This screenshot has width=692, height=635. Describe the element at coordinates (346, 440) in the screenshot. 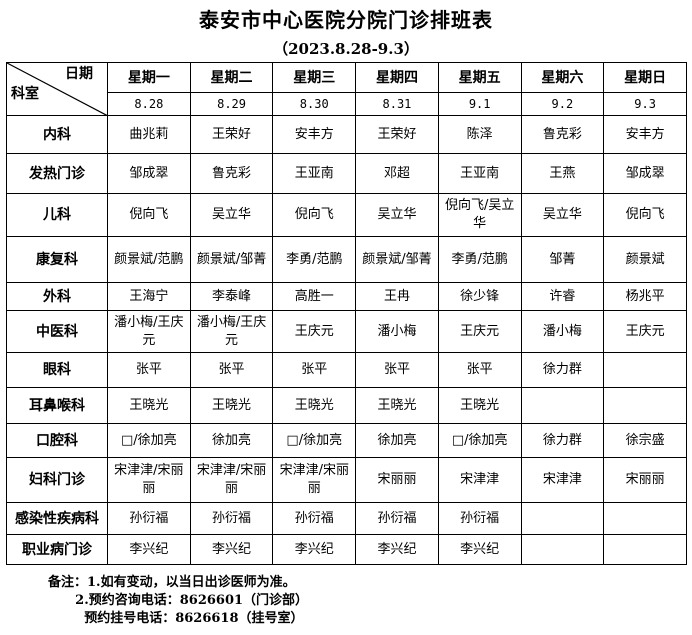

I see `table-row: 口腔科 □/徐加亮 徐加亮 □/徐加亮 徐加亮 □/徐加亮 徐力群 徐宗盛` at that location.